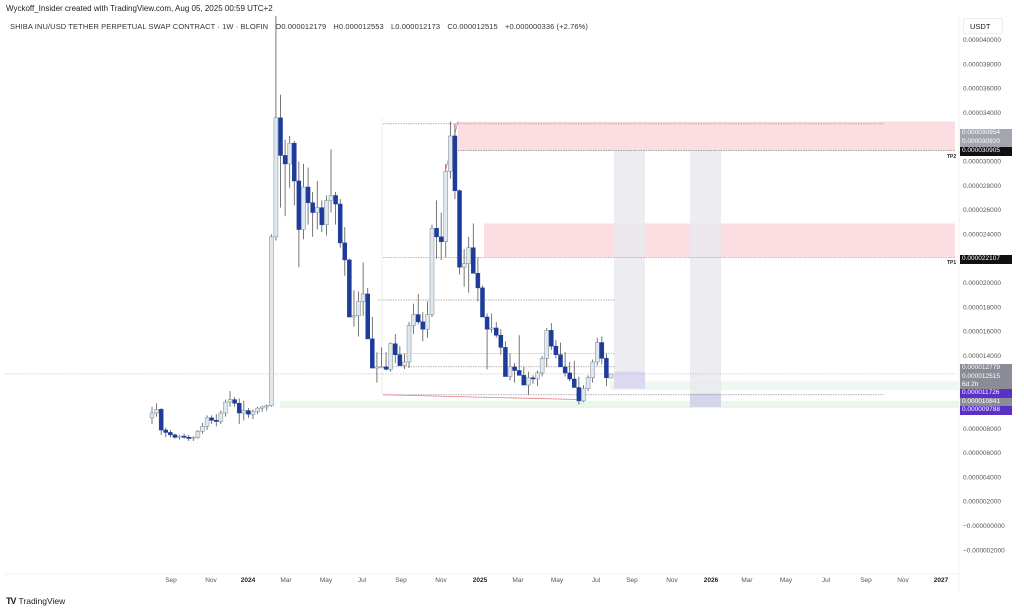  What do you see at coordinates (546, 26) in the screenshot?
I see `ohlc-change: +0.000000336 (+2.76%)` at bounding box center [546, 26].